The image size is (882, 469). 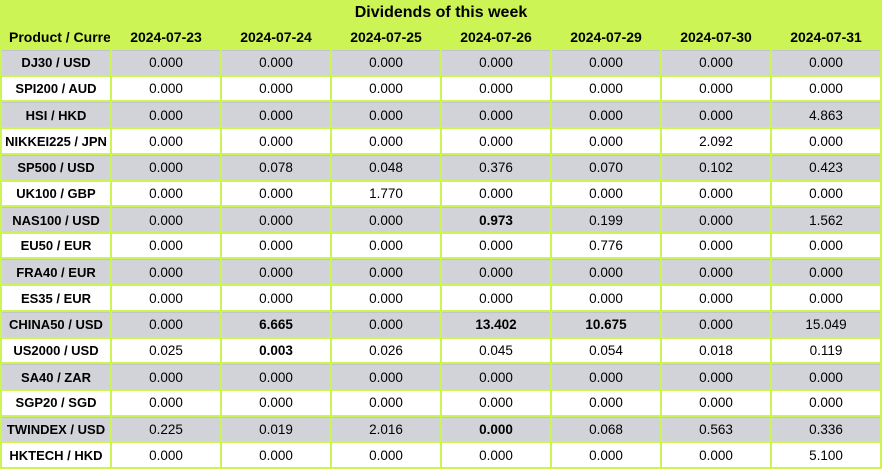 I want to click on row-label: DJ30 / USD, so click(x=56, y=62).